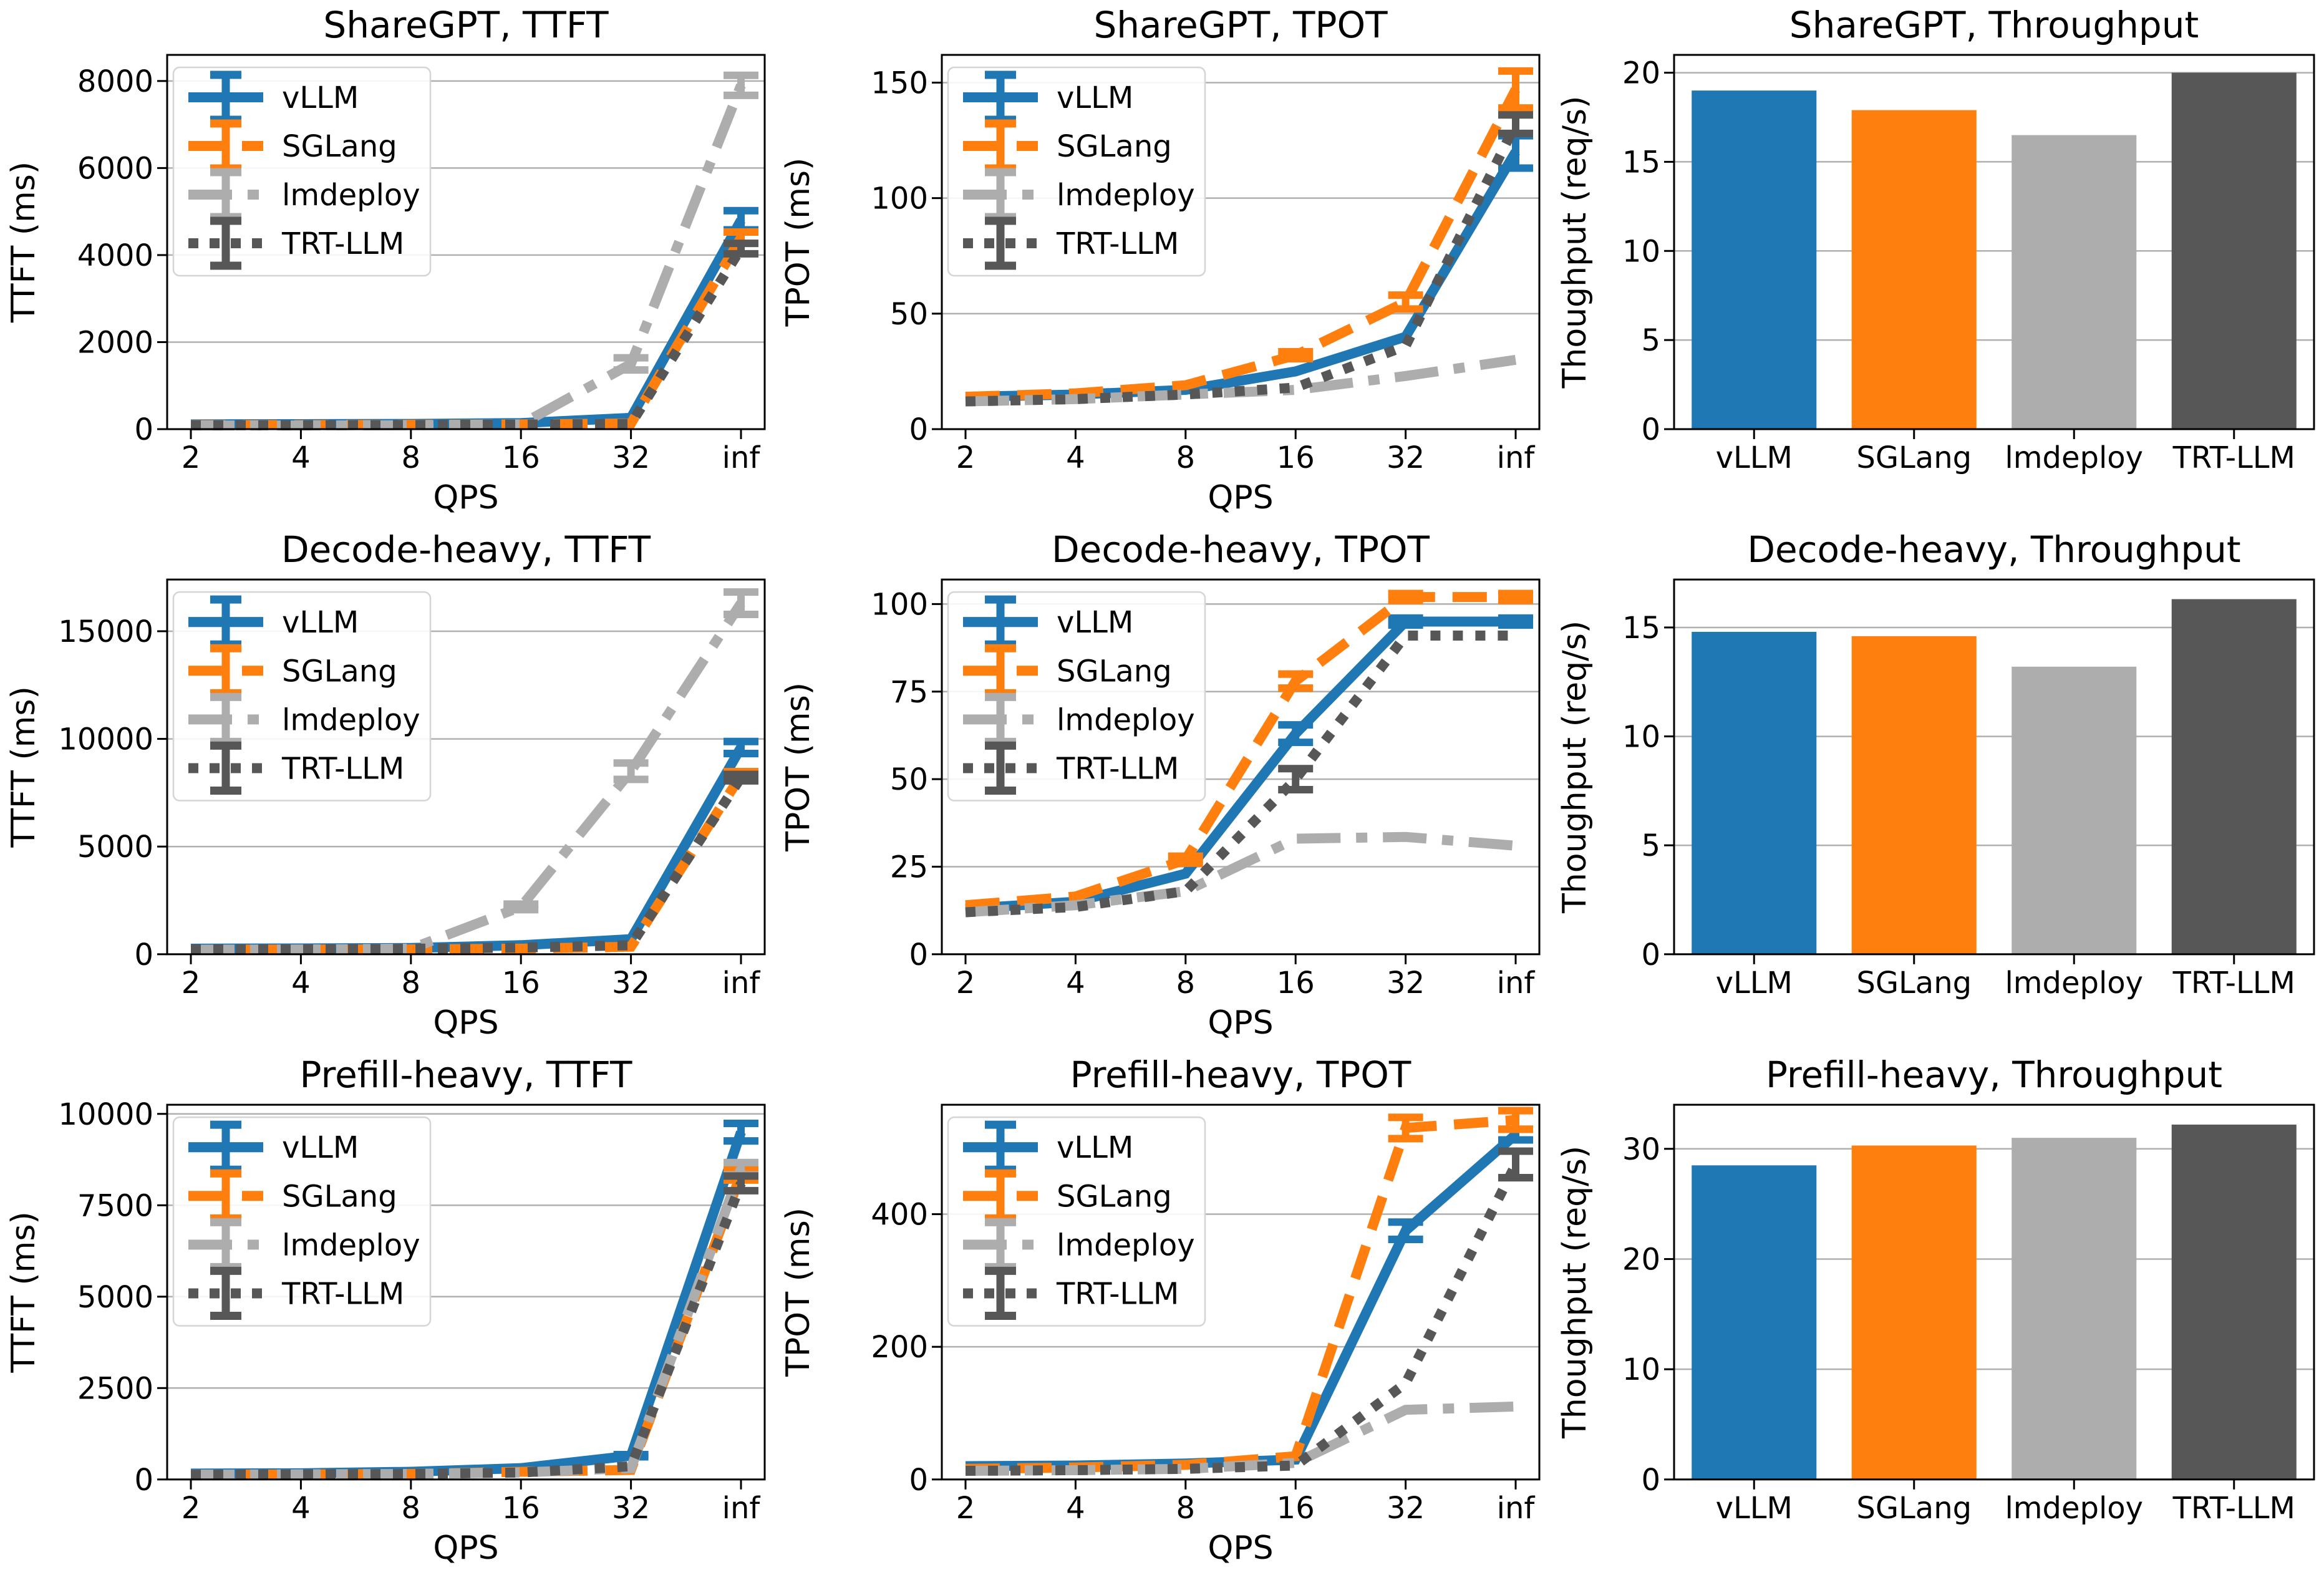  Describe the element at coordinates (1575, 242) in the screenshot. I see `y-axis-label: Thoughput (req/s)` at that location.